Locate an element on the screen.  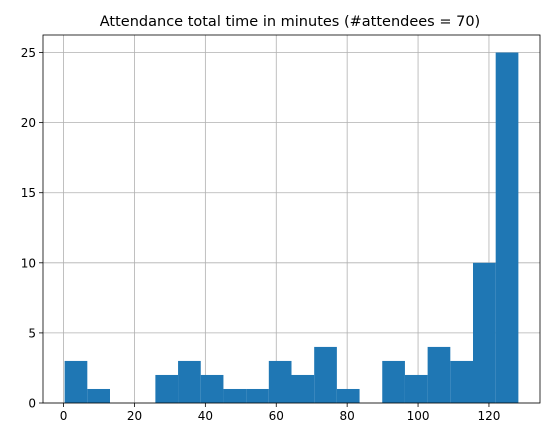
y-tick-label: 10 is located at coordinates (28, 263).